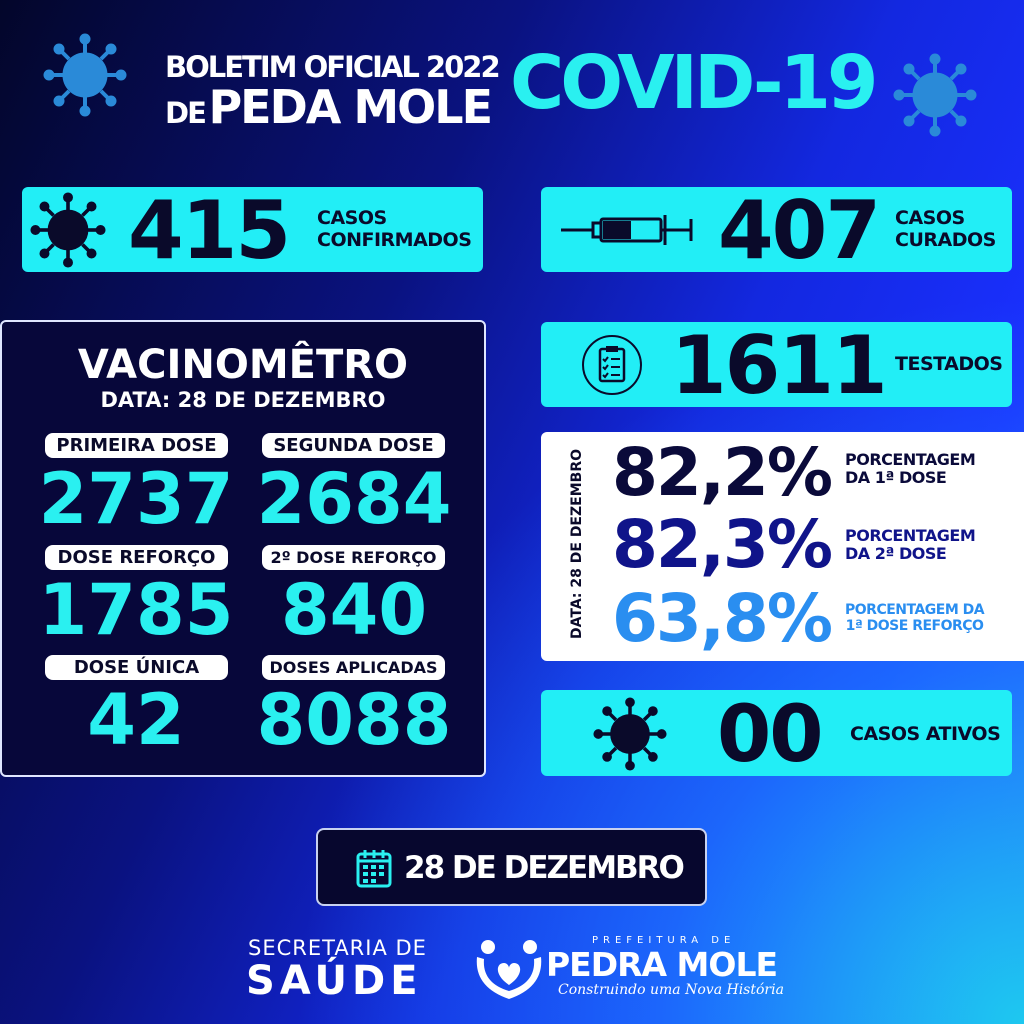 Image resolution: width=1024 pixels, height=1024 pixels. I want to click on tested-value: 1611, so click(779, 365).